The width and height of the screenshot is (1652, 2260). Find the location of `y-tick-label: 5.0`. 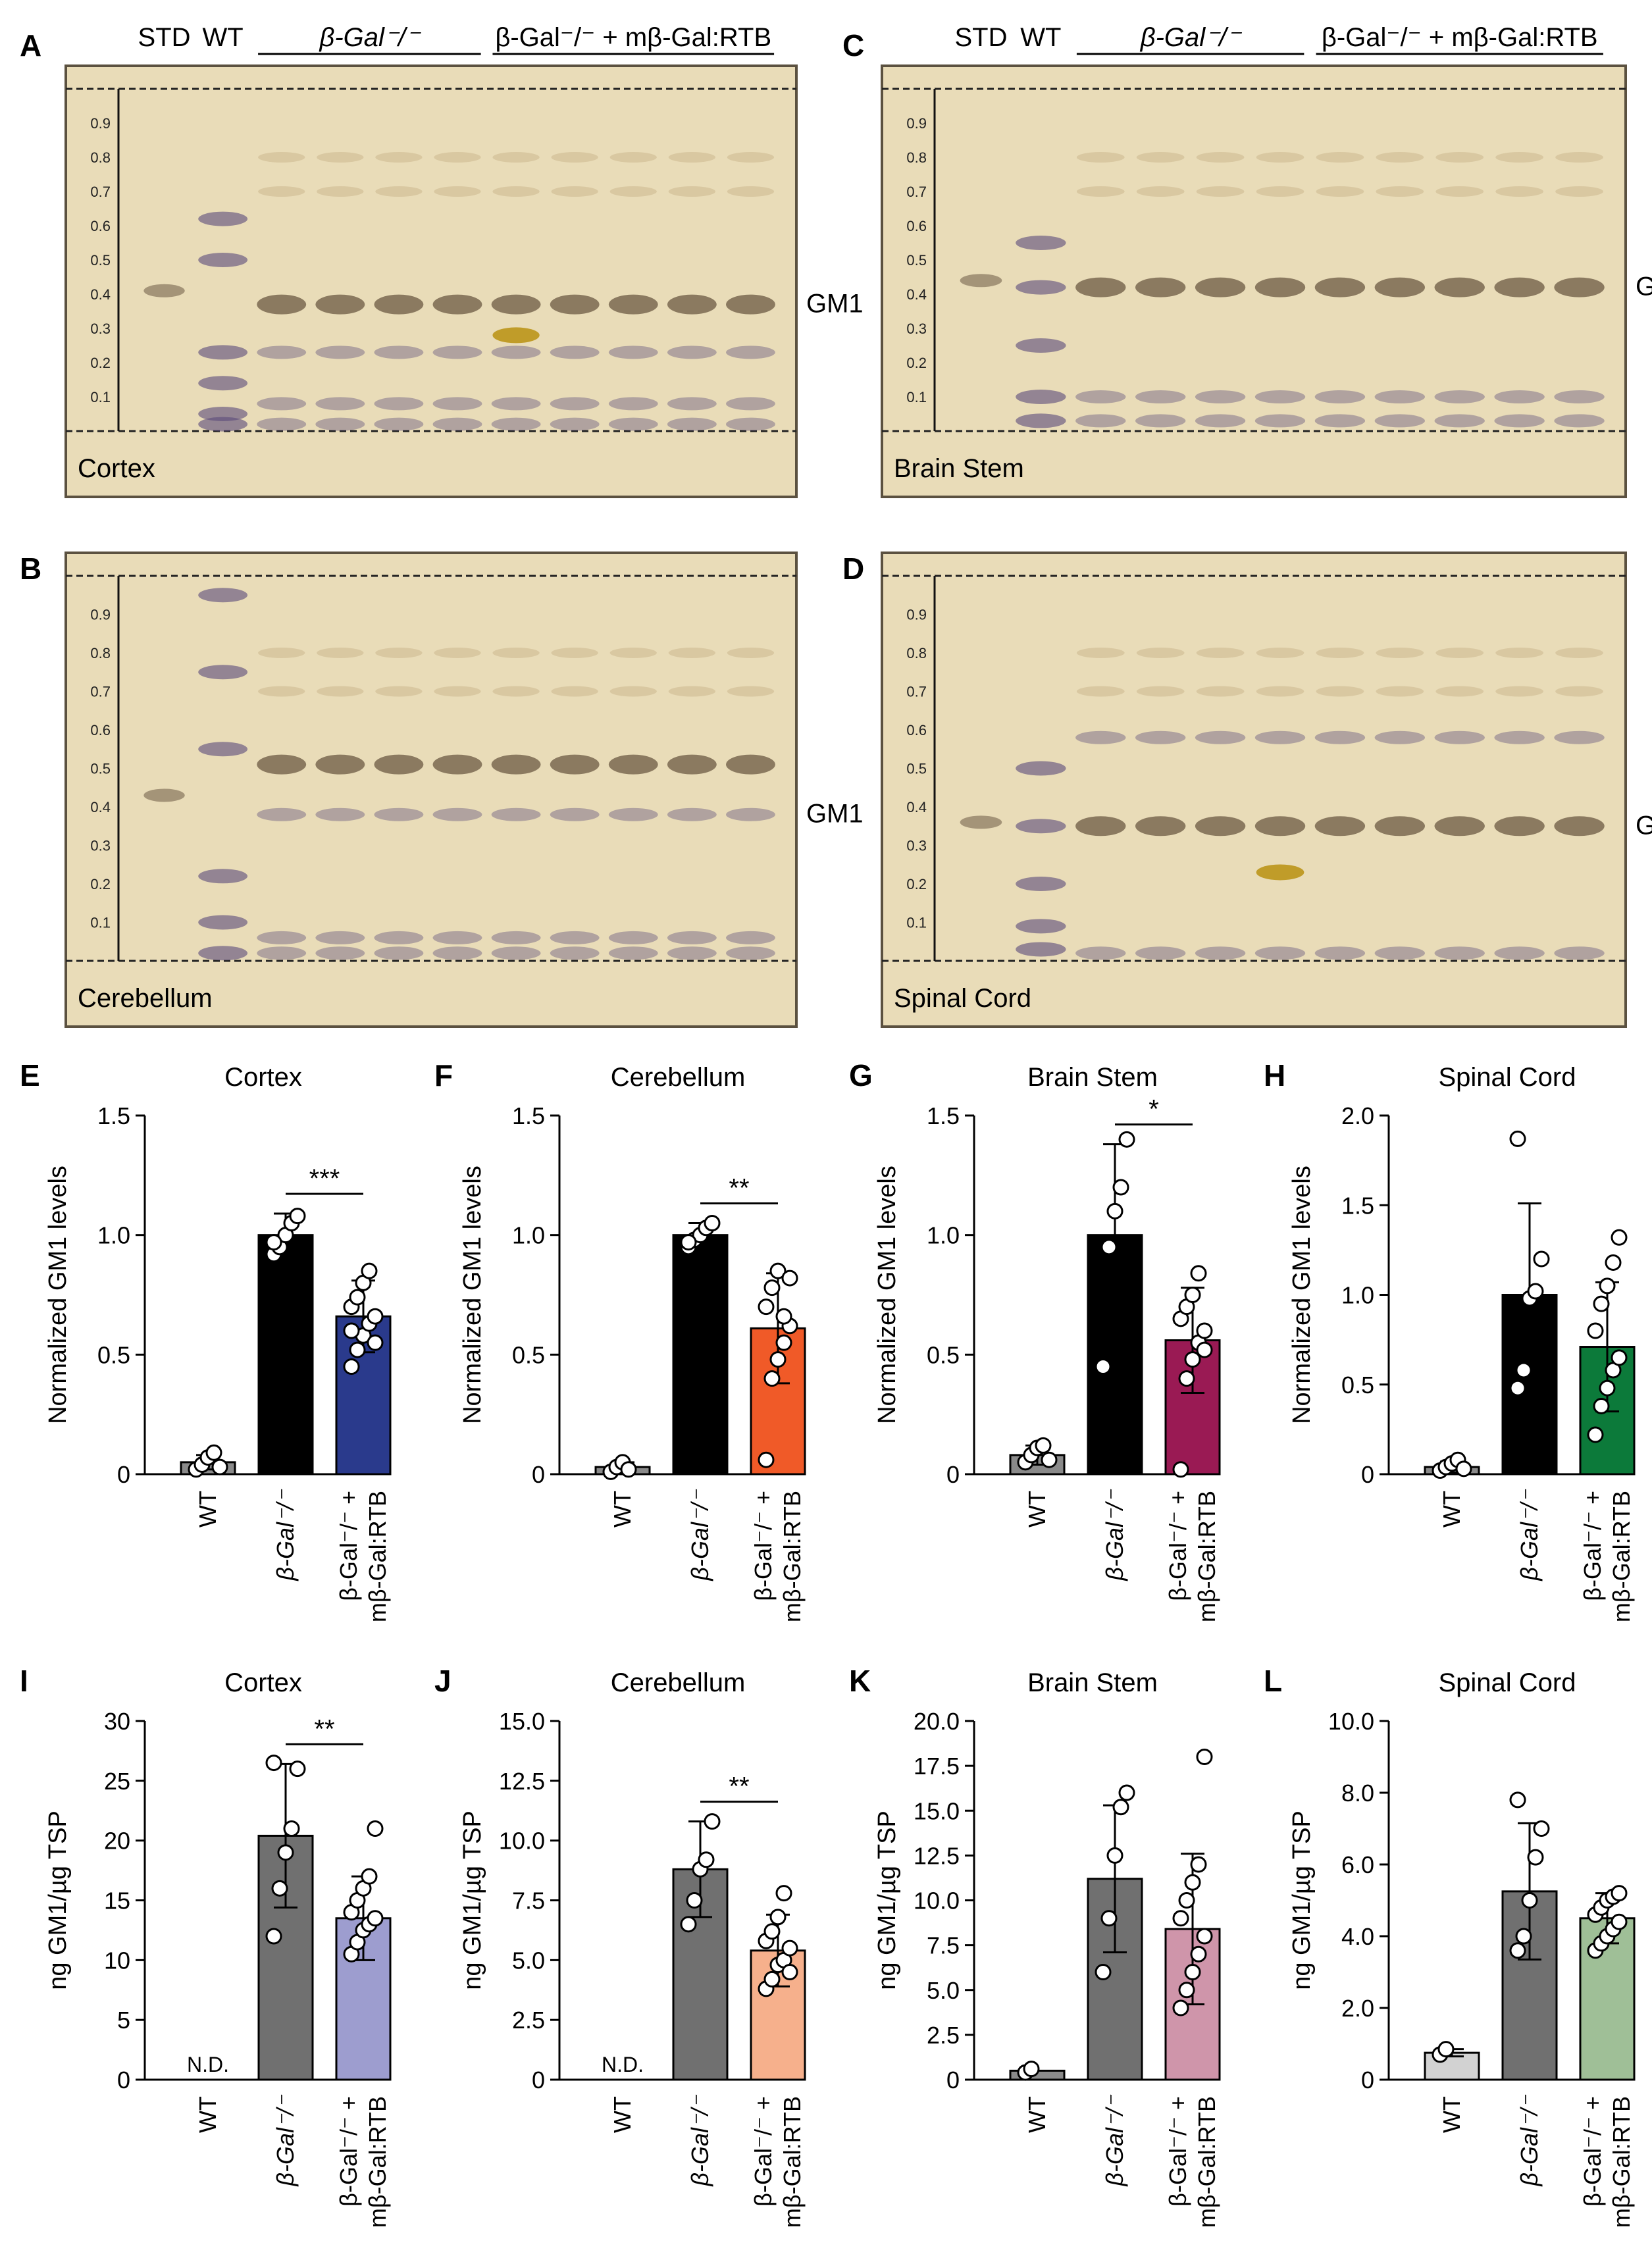

y-tick-label: 5.0 is located at coordinates (943, 1990).